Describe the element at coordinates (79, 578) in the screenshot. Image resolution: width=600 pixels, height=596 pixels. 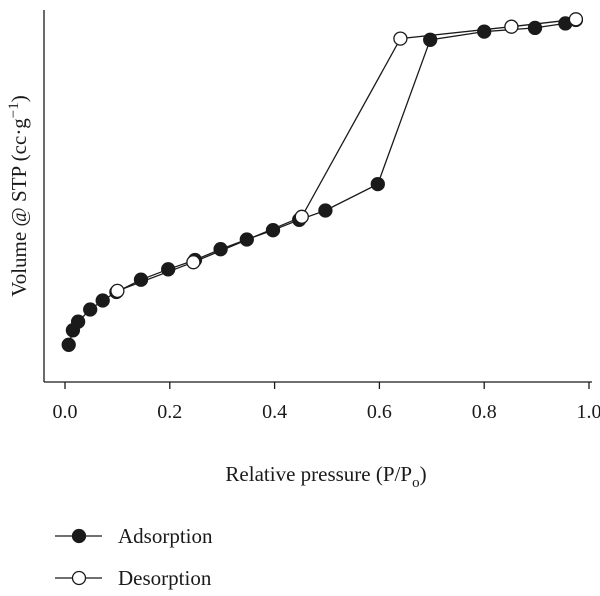
I see `legend-marker-desorption` at that location.